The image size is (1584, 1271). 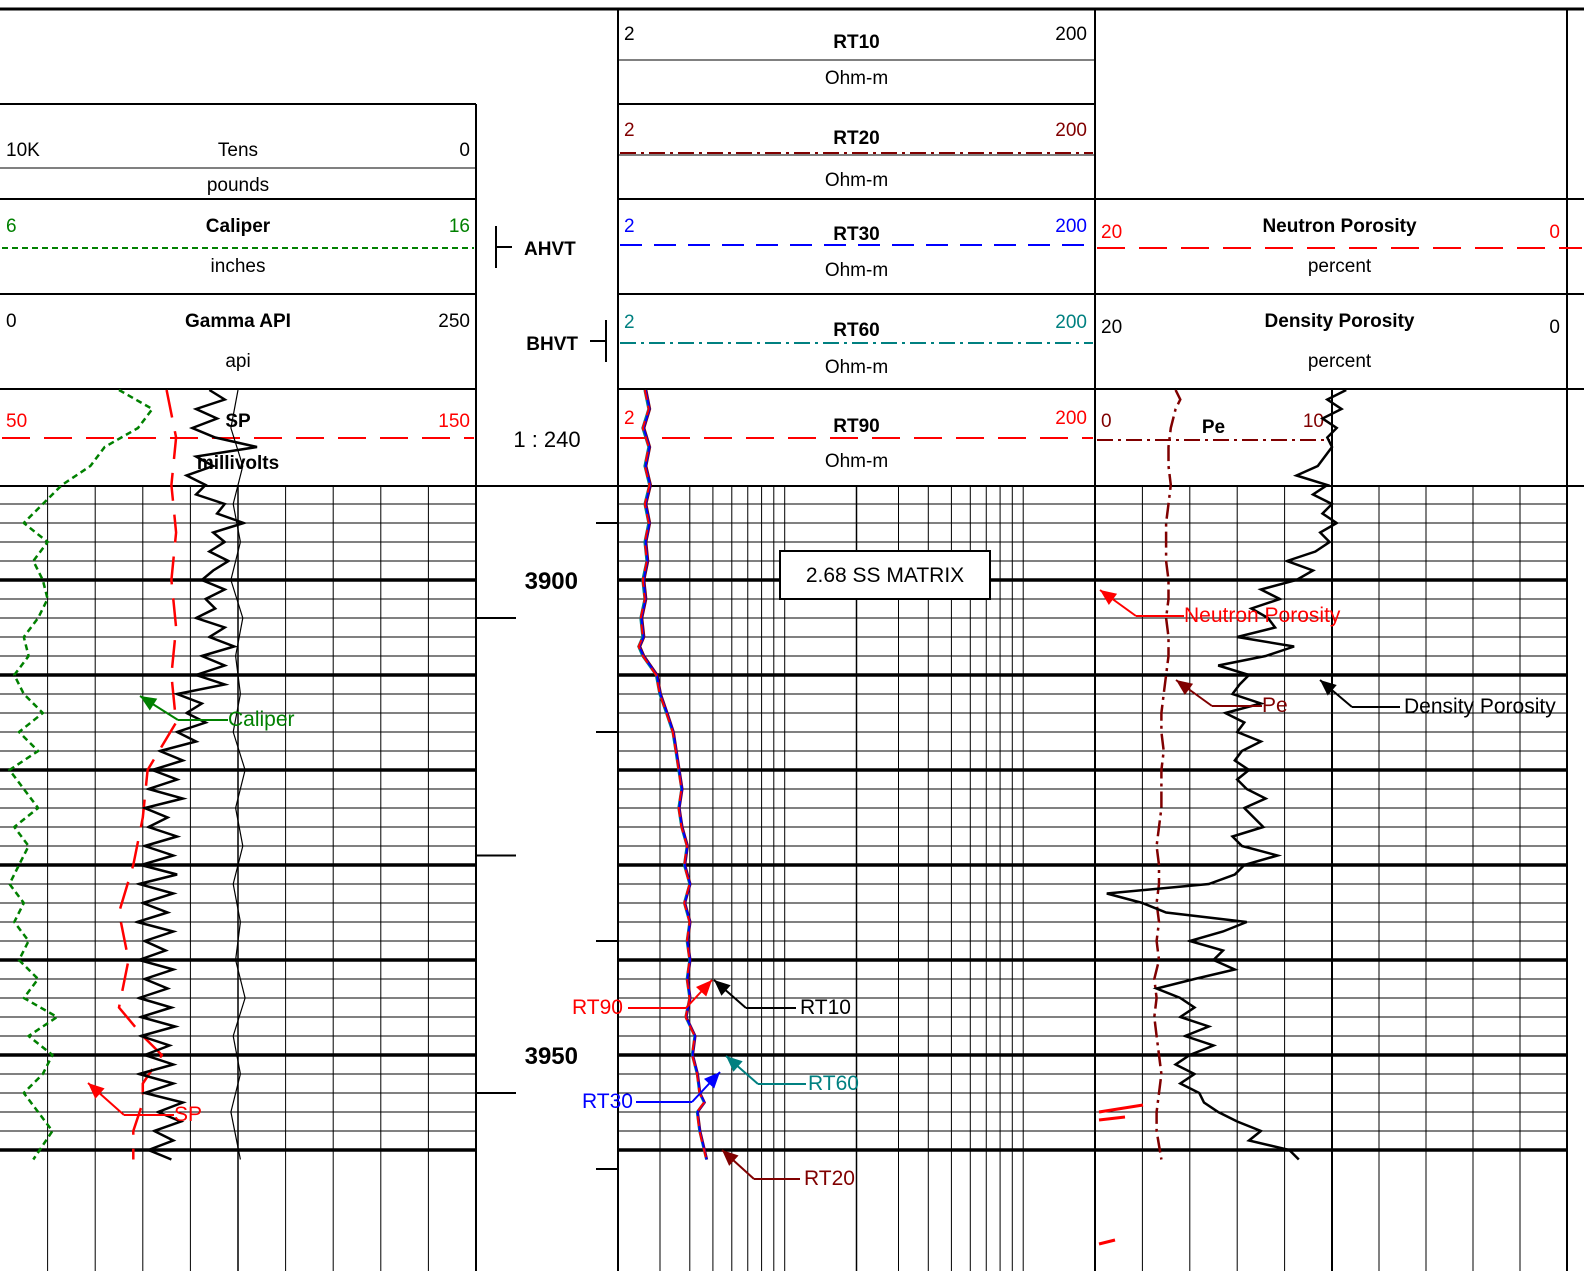 I want to click on header-sp-max: 150, so click(x=454, y=421).